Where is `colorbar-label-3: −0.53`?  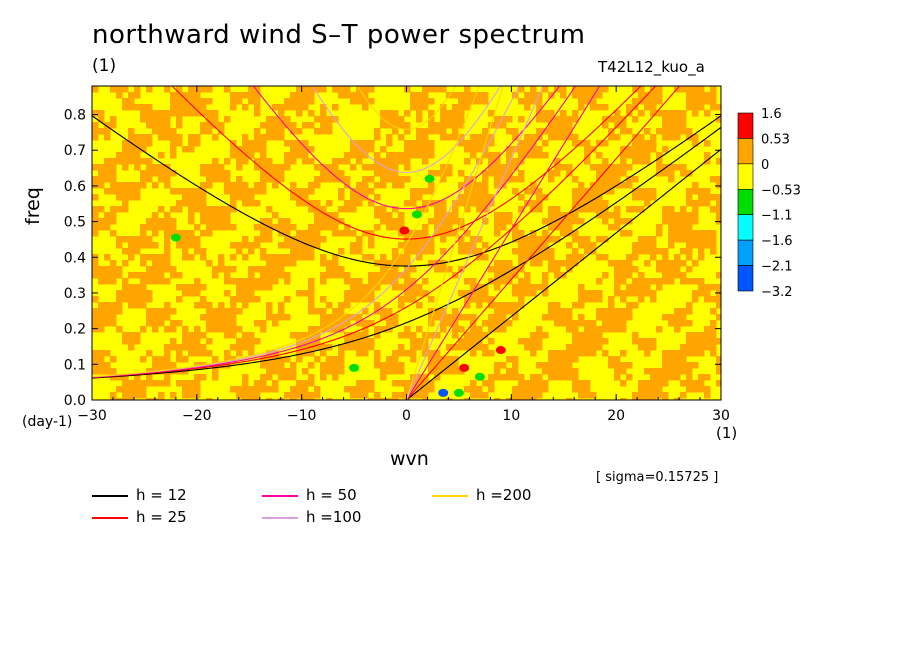
colorbar-label-3: −0.53 is located at coordinates (781, 190).